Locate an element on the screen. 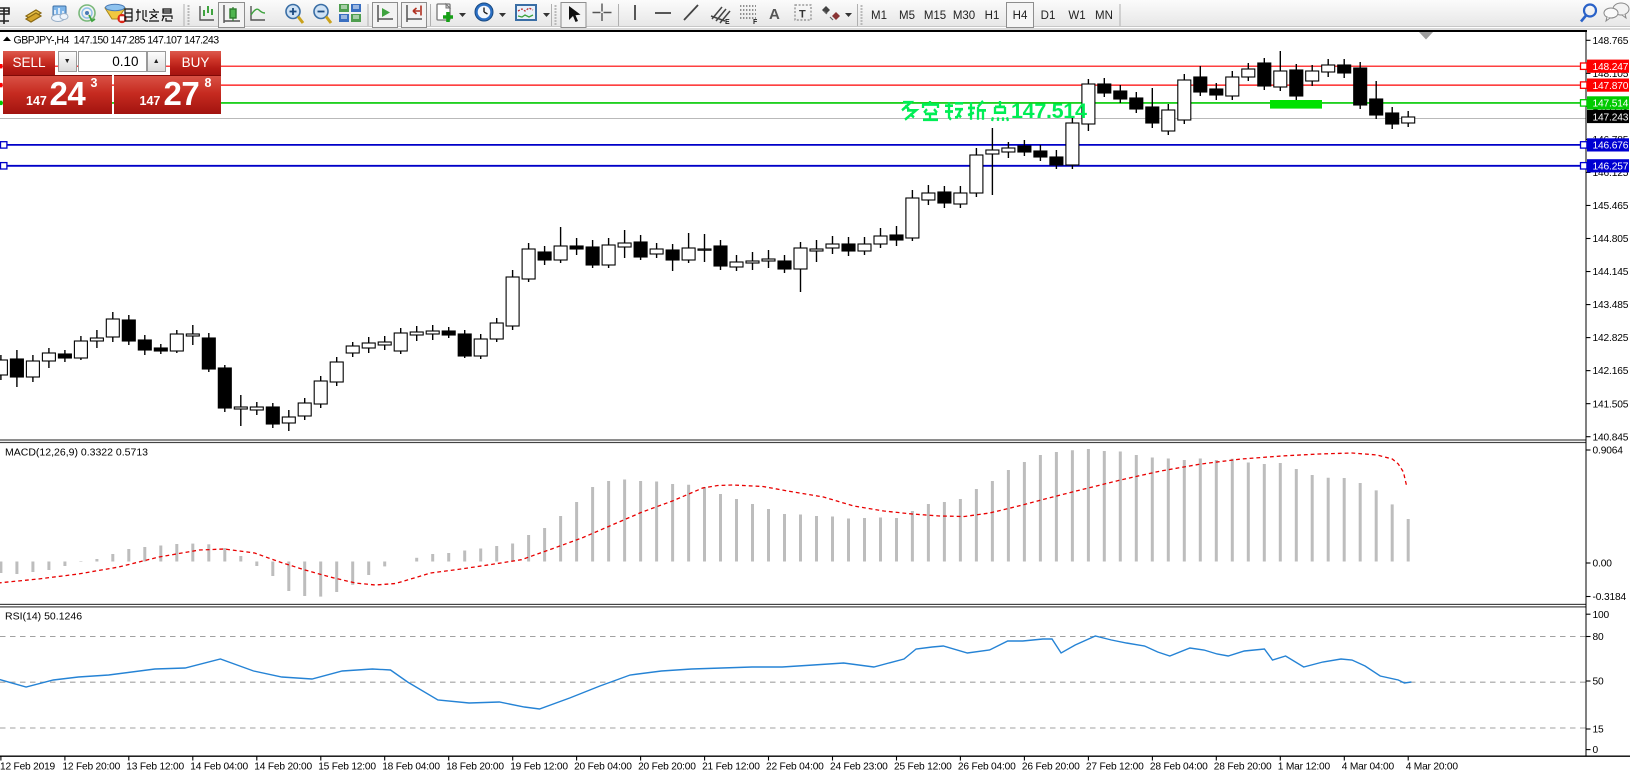  svg-text: 19 Feb 12:00 is located at coordinates (539, 766).